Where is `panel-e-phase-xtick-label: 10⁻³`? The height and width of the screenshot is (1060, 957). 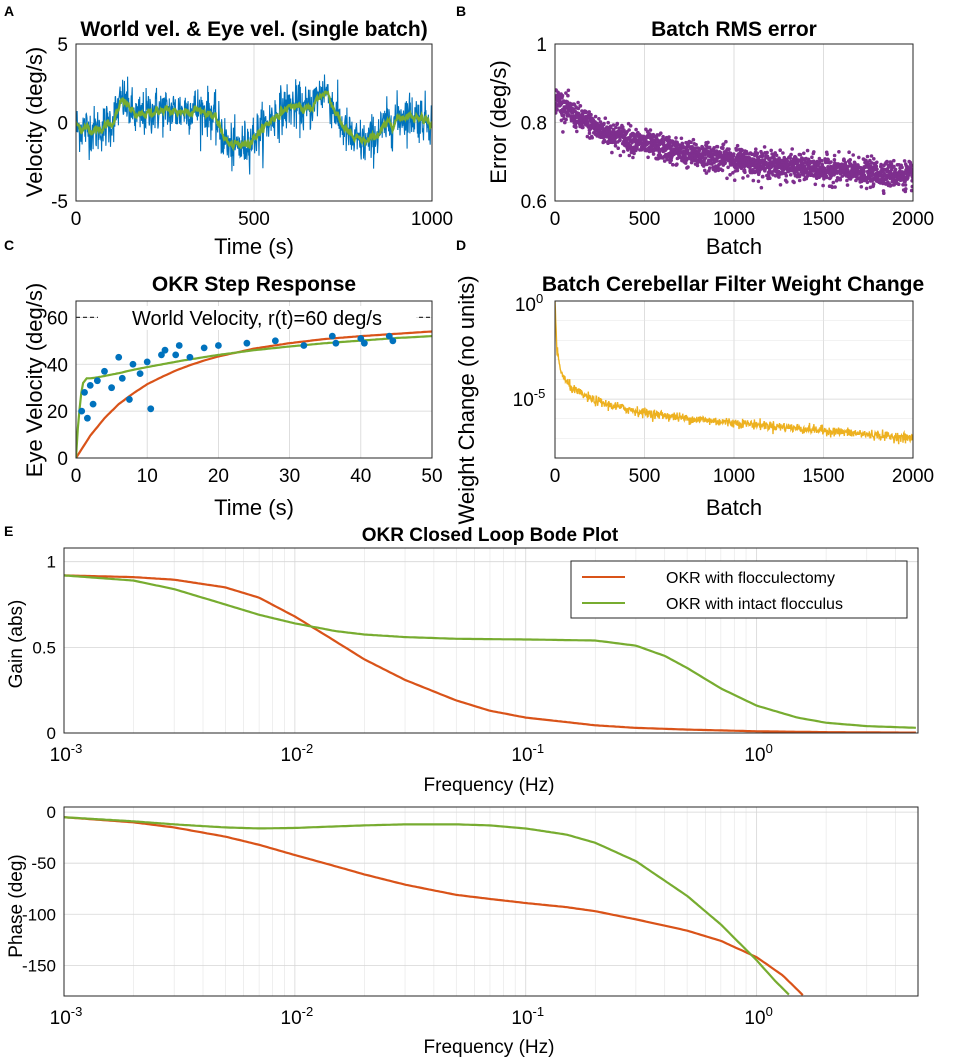
panel-e-phase-xtick-label: 10⁻³ is located at coordinates (66, 1016).